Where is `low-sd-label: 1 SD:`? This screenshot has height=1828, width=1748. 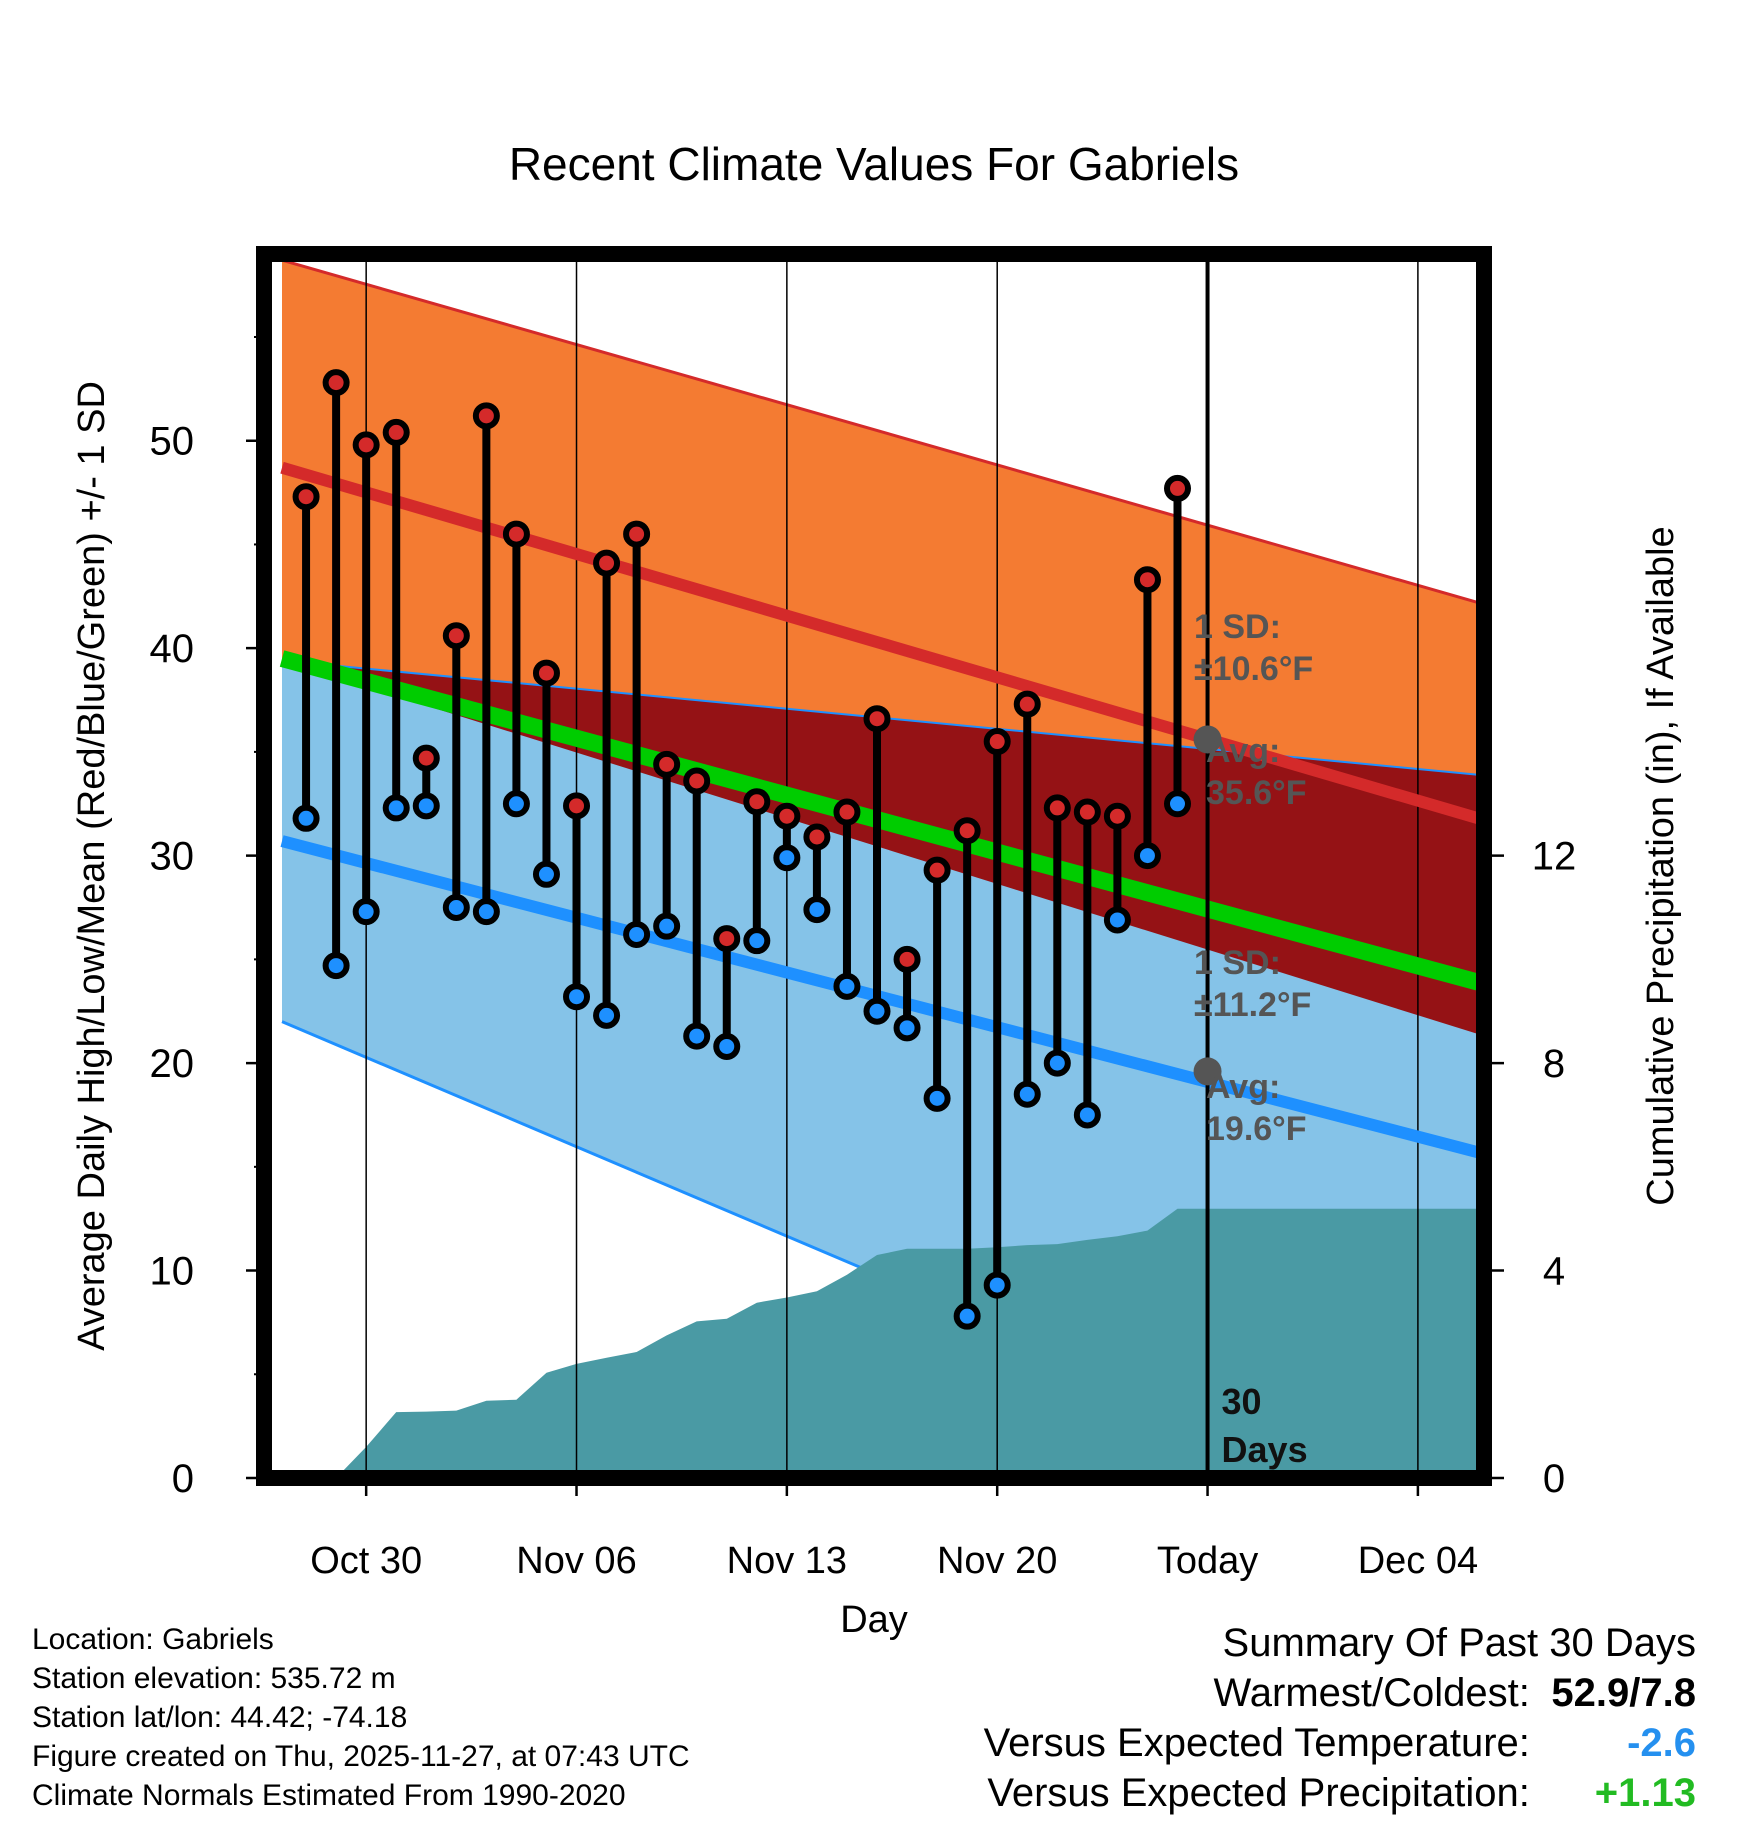
low-sd-label: 1 SD: is located at coordinates (1237, 963).